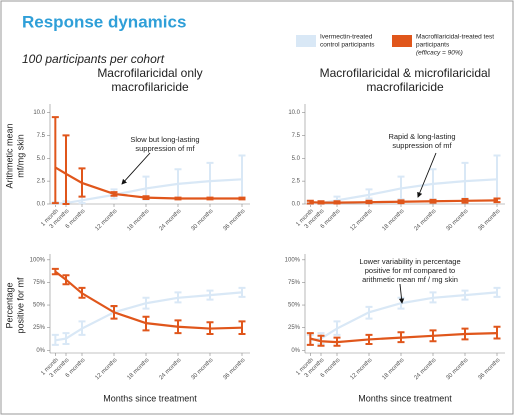 Image resolution: width=514 pixels, height=415 pixels. I want to click on y-axis-label: Percentage positive for mf, so click(14, 305).